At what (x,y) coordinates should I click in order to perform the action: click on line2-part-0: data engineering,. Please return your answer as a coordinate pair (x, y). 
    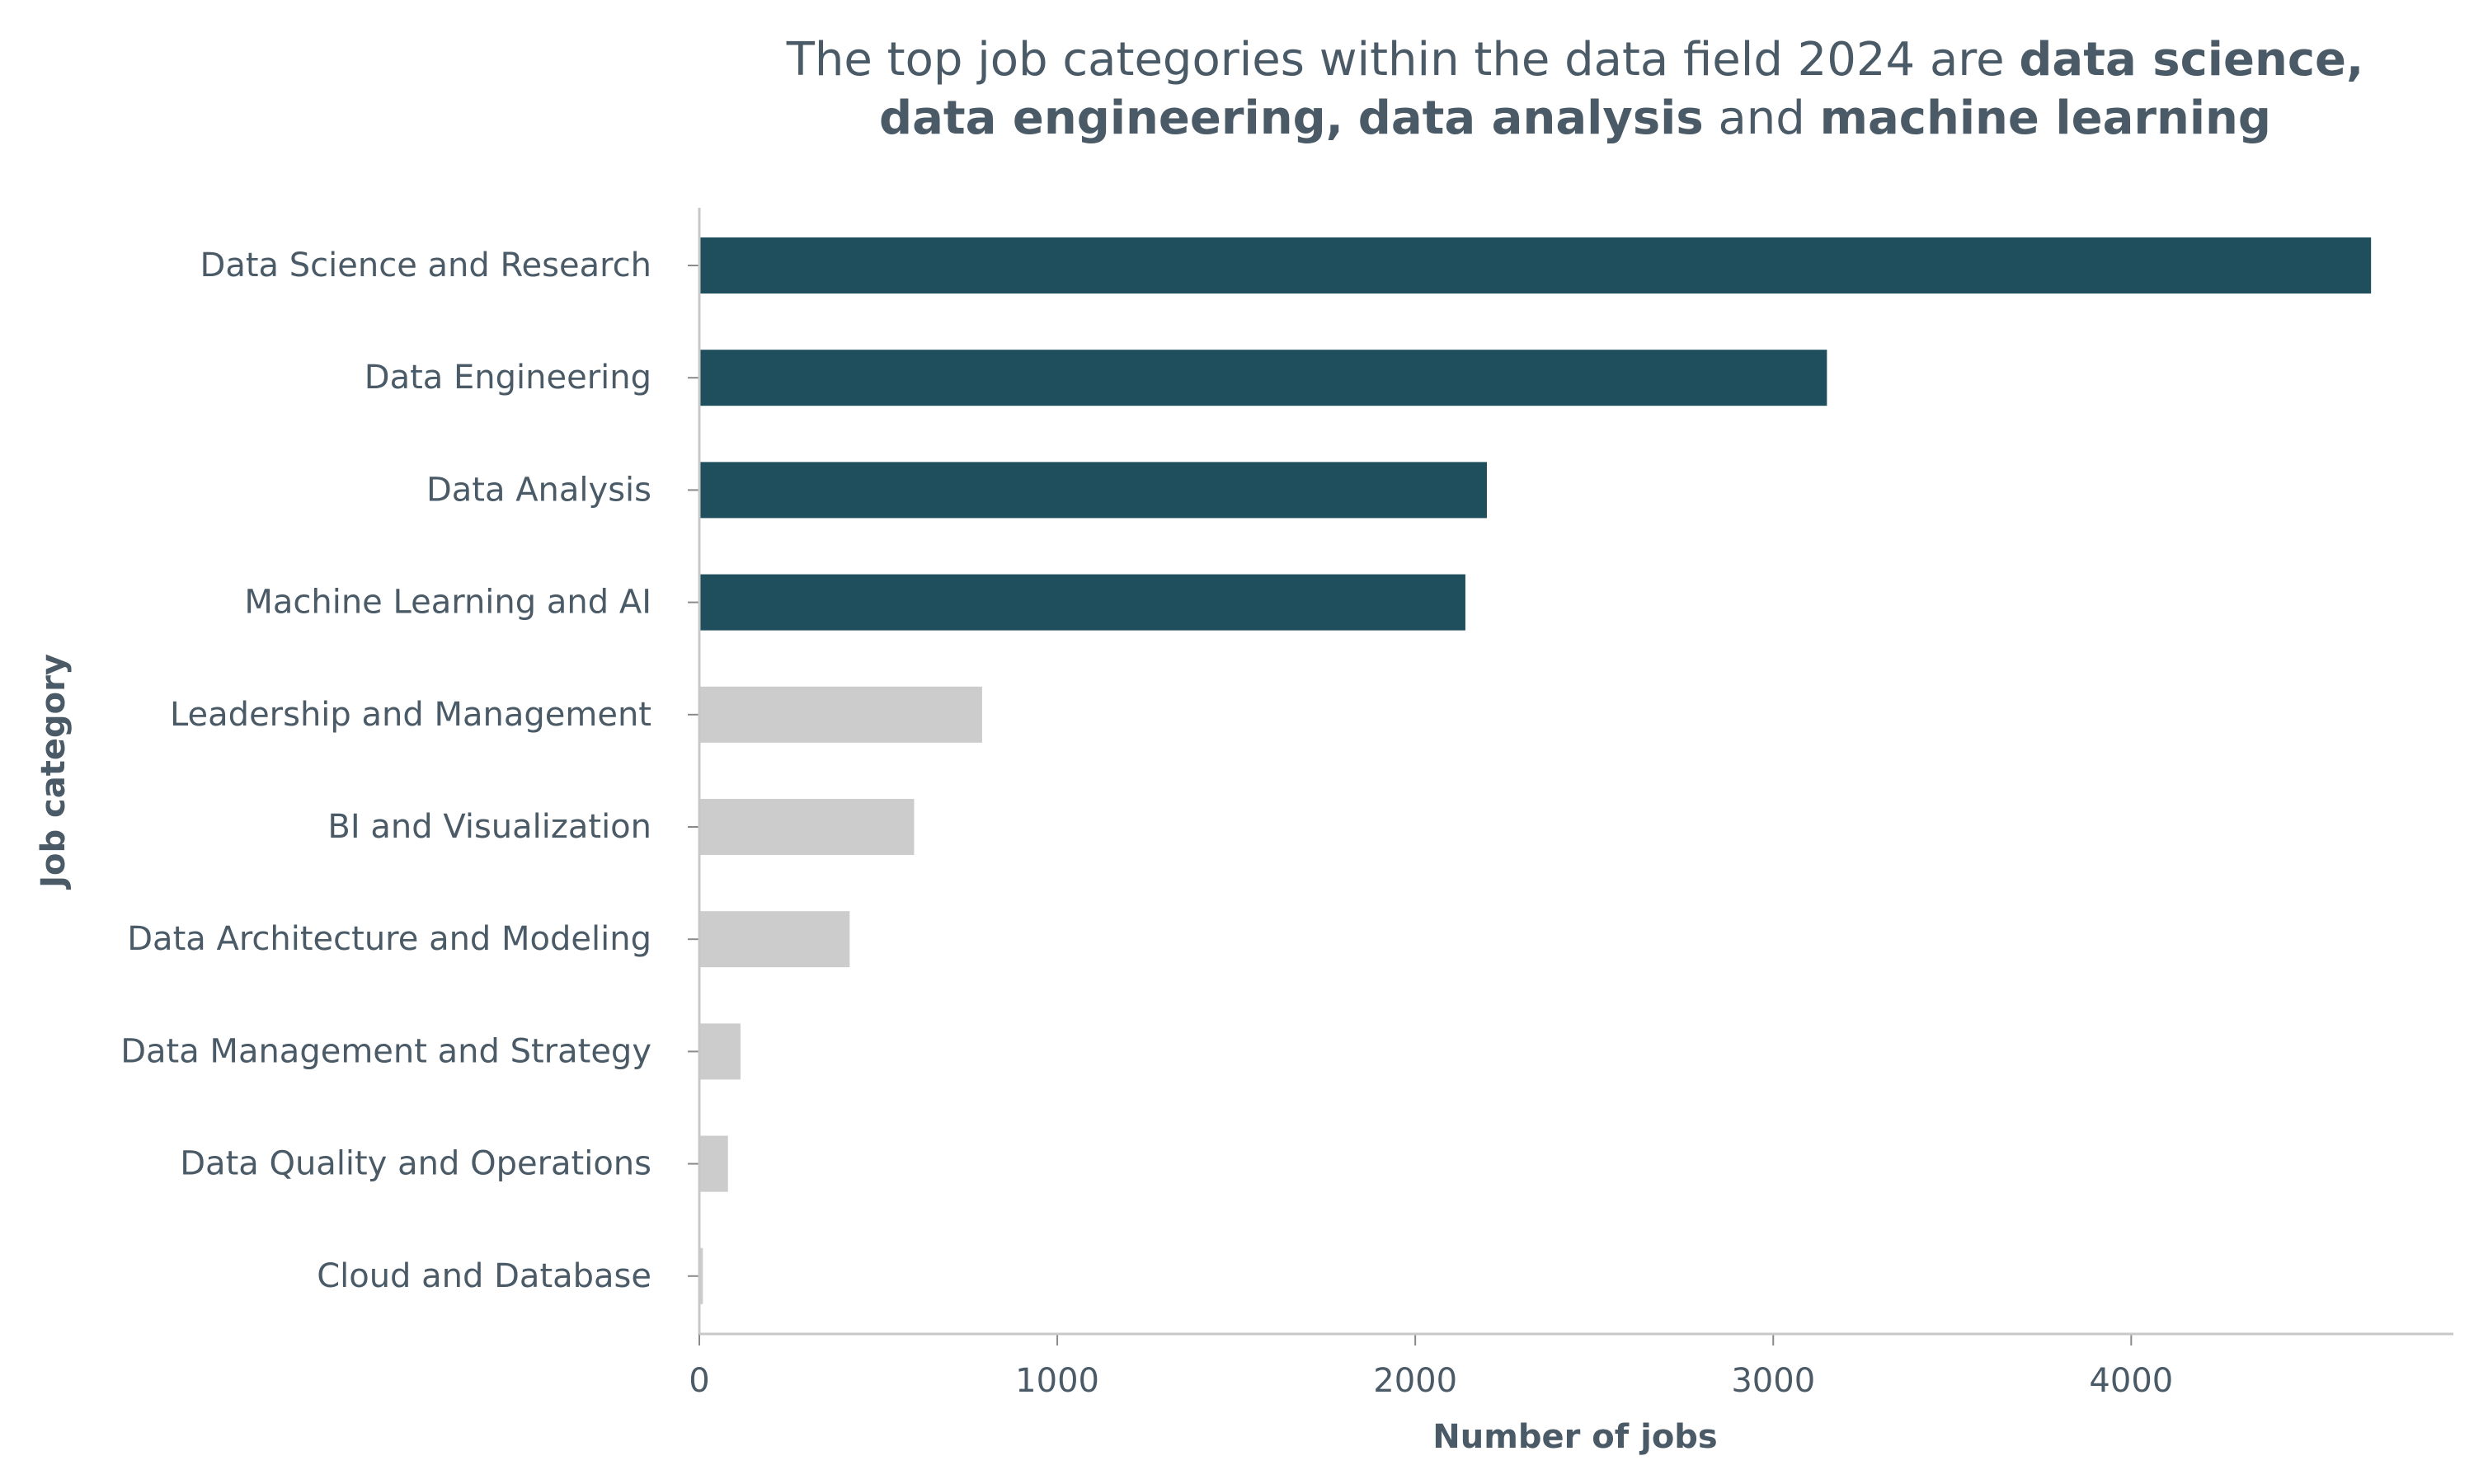
    Looking at the image, I should click on (1111, 119).